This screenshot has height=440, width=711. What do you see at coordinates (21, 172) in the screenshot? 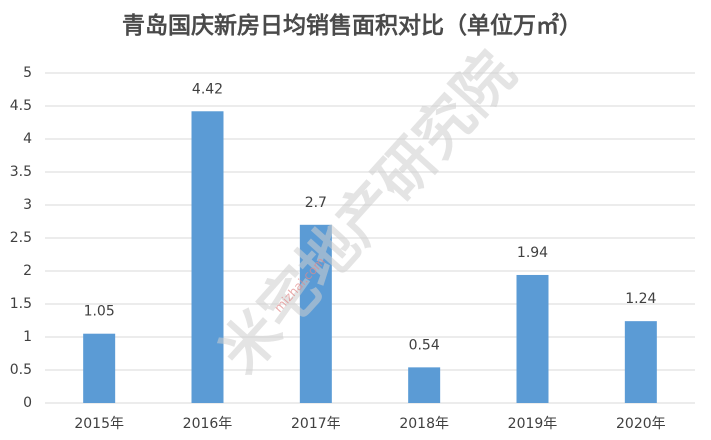
I see `y-tick-label: 3.5` at bounding box center [21, 172].